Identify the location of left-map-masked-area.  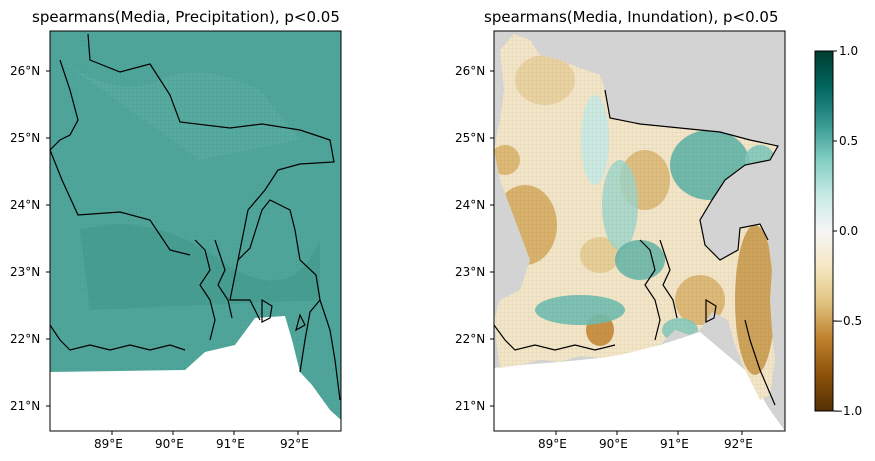
(195, 373).